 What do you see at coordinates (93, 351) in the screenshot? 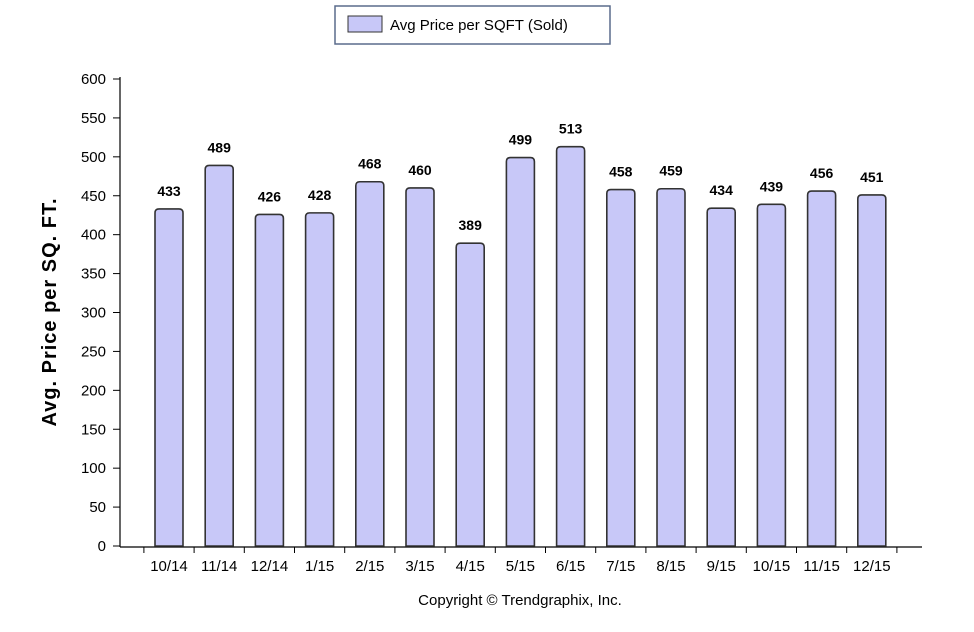
I see `y-tick-label: 250` at bounding box center [93, 351].